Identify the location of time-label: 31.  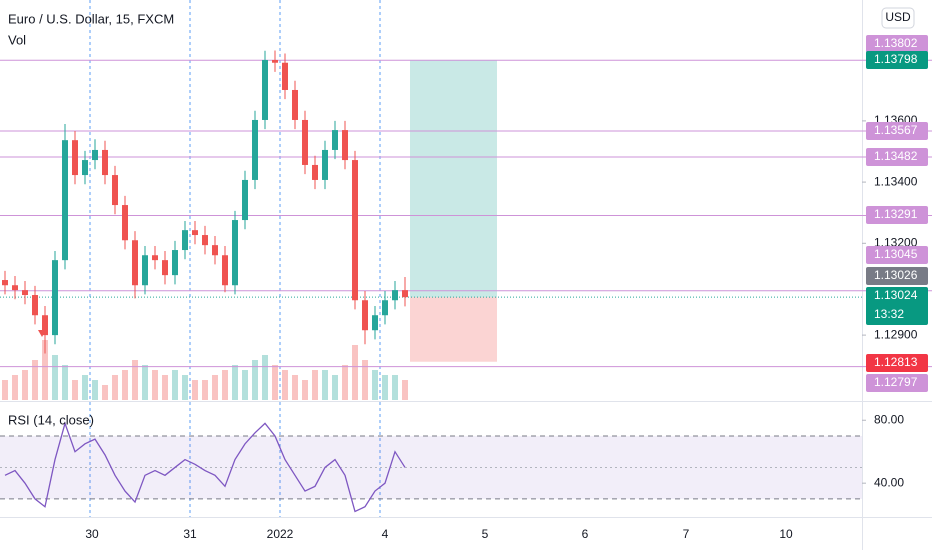
(190, 534).